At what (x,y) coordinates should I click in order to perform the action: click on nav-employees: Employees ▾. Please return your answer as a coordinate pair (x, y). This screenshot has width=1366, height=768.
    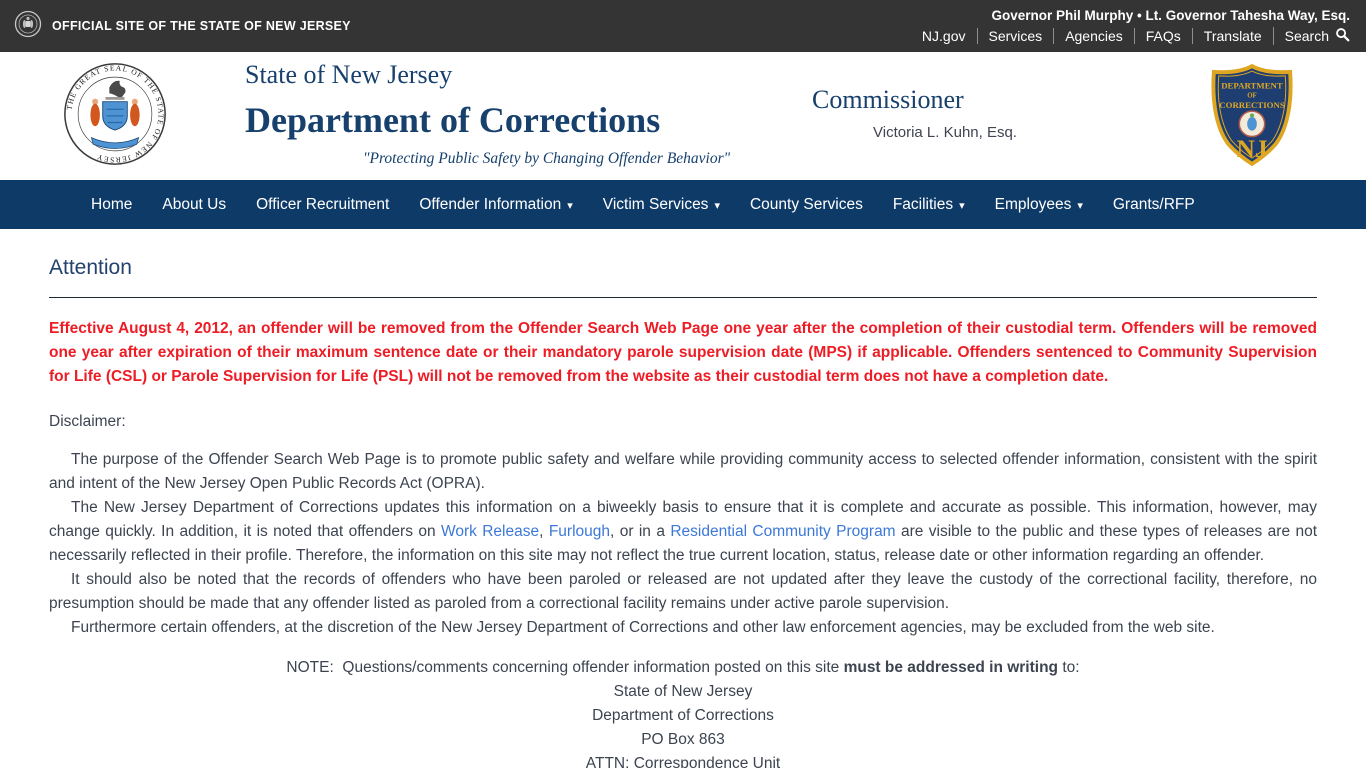
    Looking at the image, I should click on (1039, 204).